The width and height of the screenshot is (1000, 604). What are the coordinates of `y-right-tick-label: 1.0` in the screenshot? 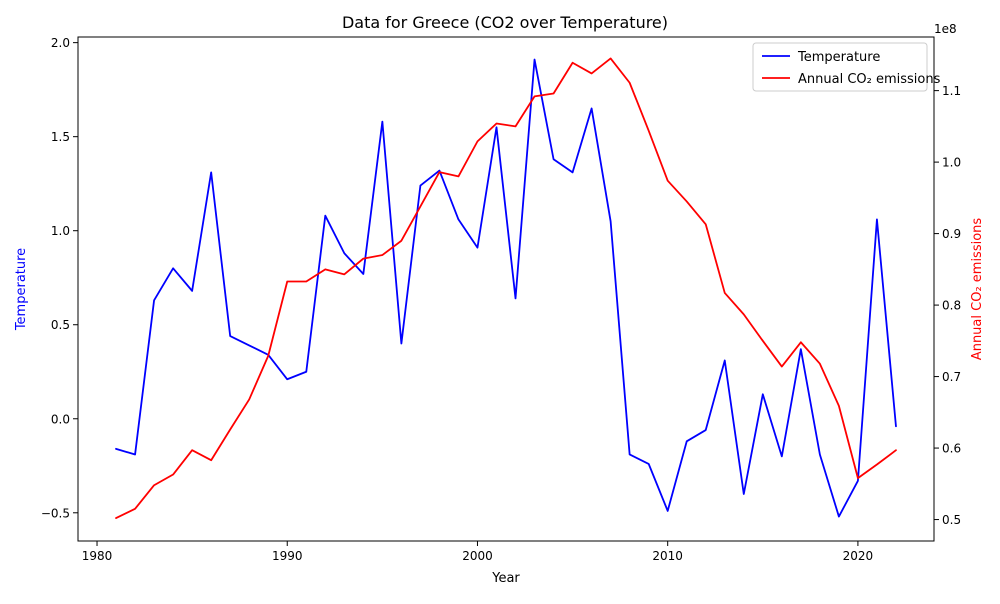 It's located at (951, 163).